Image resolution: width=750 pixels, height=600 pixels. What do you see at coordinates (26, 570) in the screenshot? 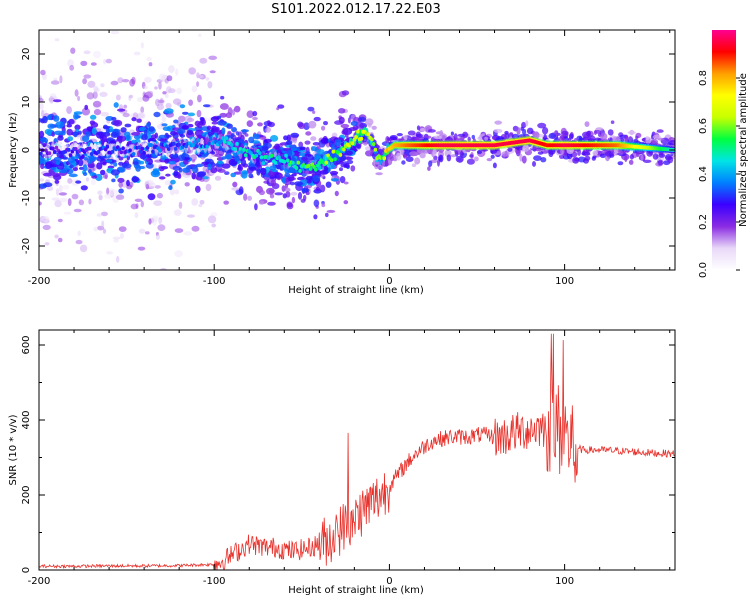
I see `y-tick-label: 0` at bounding box center [26, 570].